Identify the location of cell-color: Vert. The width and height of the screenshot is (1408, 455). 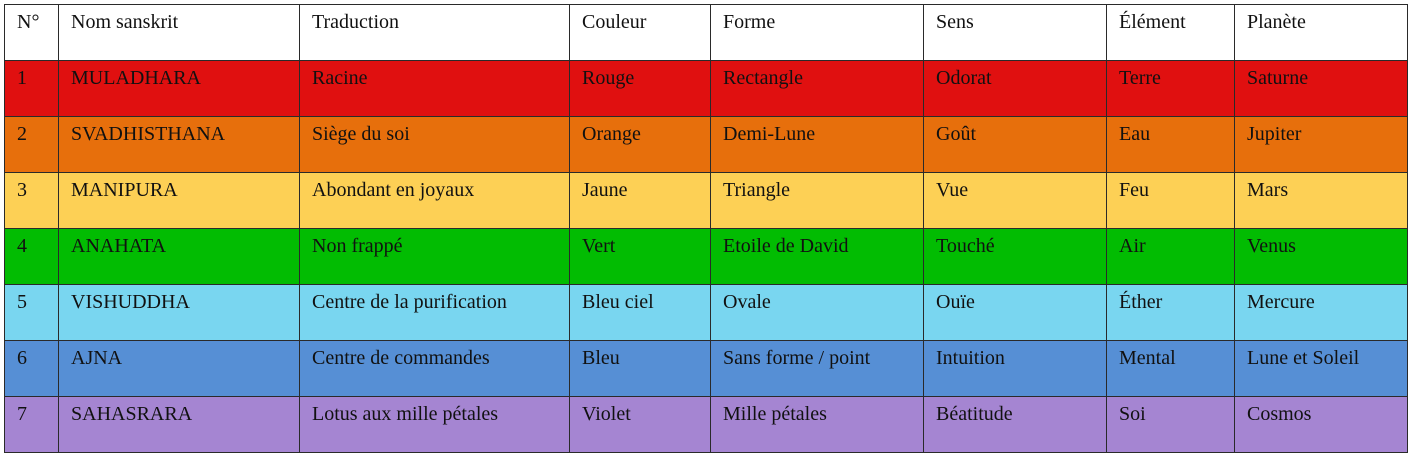
(640, 256).